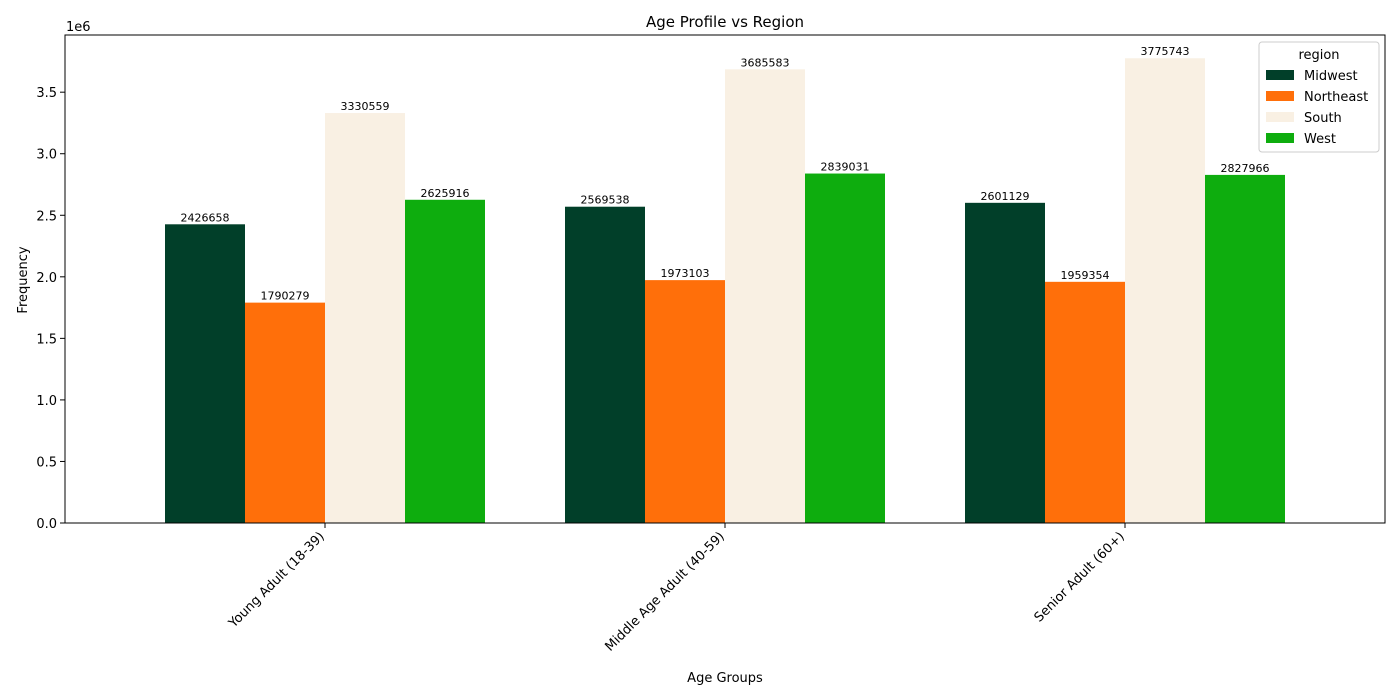  Describe the element at coordinates (1245, 168) in the screenshot. I see `data-label-west-2: 2827966` at that location.